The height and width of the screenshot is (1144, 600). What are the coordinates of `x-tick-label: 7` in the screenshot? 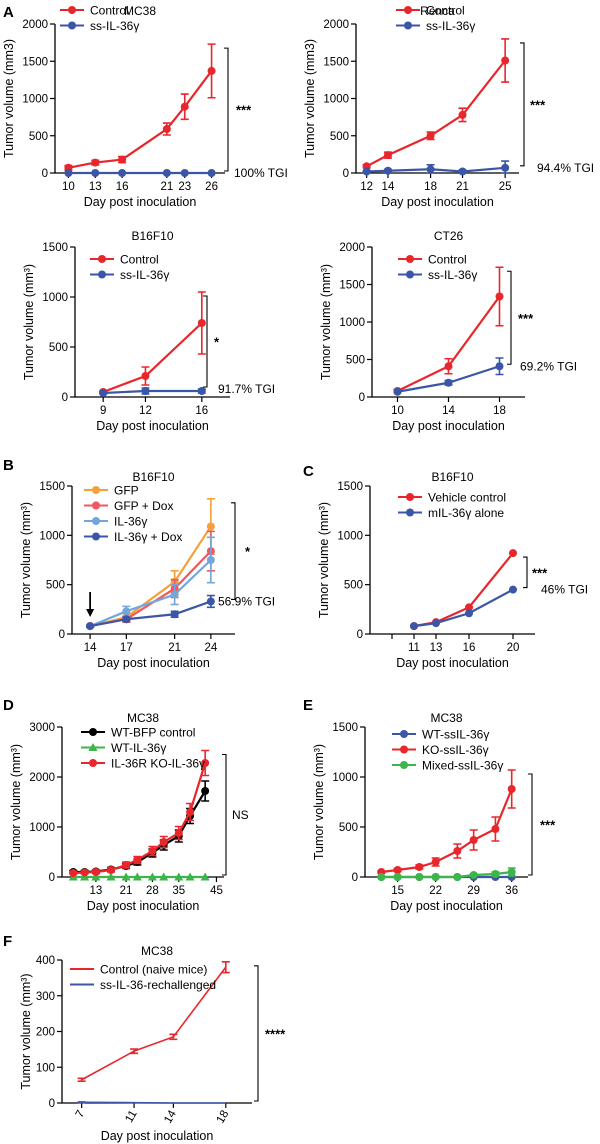 It's located at (81, 1115).